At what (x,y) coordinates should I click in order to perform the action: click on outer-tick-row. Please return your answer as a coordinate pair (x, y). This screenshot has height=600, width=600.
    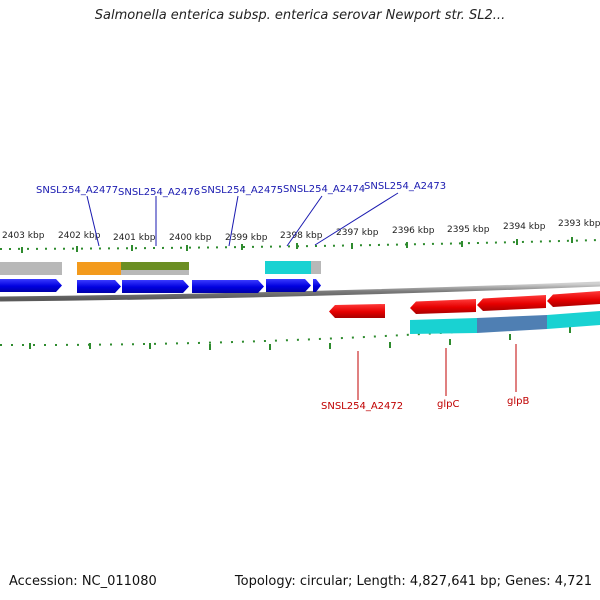
    Looking at the image, I should click on (300, 245).